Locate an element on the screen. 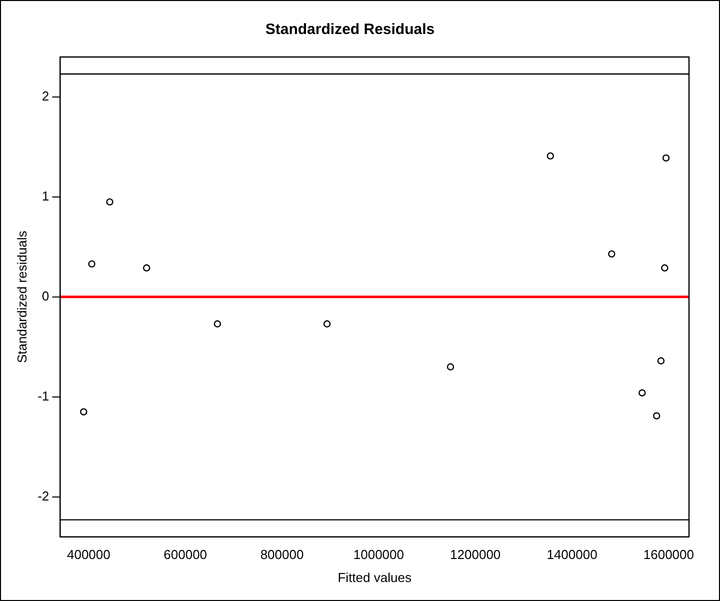 The height and width of the screenshot is (601, 720). x-tick-label: 1200000 is located at coordinates (475, 554).